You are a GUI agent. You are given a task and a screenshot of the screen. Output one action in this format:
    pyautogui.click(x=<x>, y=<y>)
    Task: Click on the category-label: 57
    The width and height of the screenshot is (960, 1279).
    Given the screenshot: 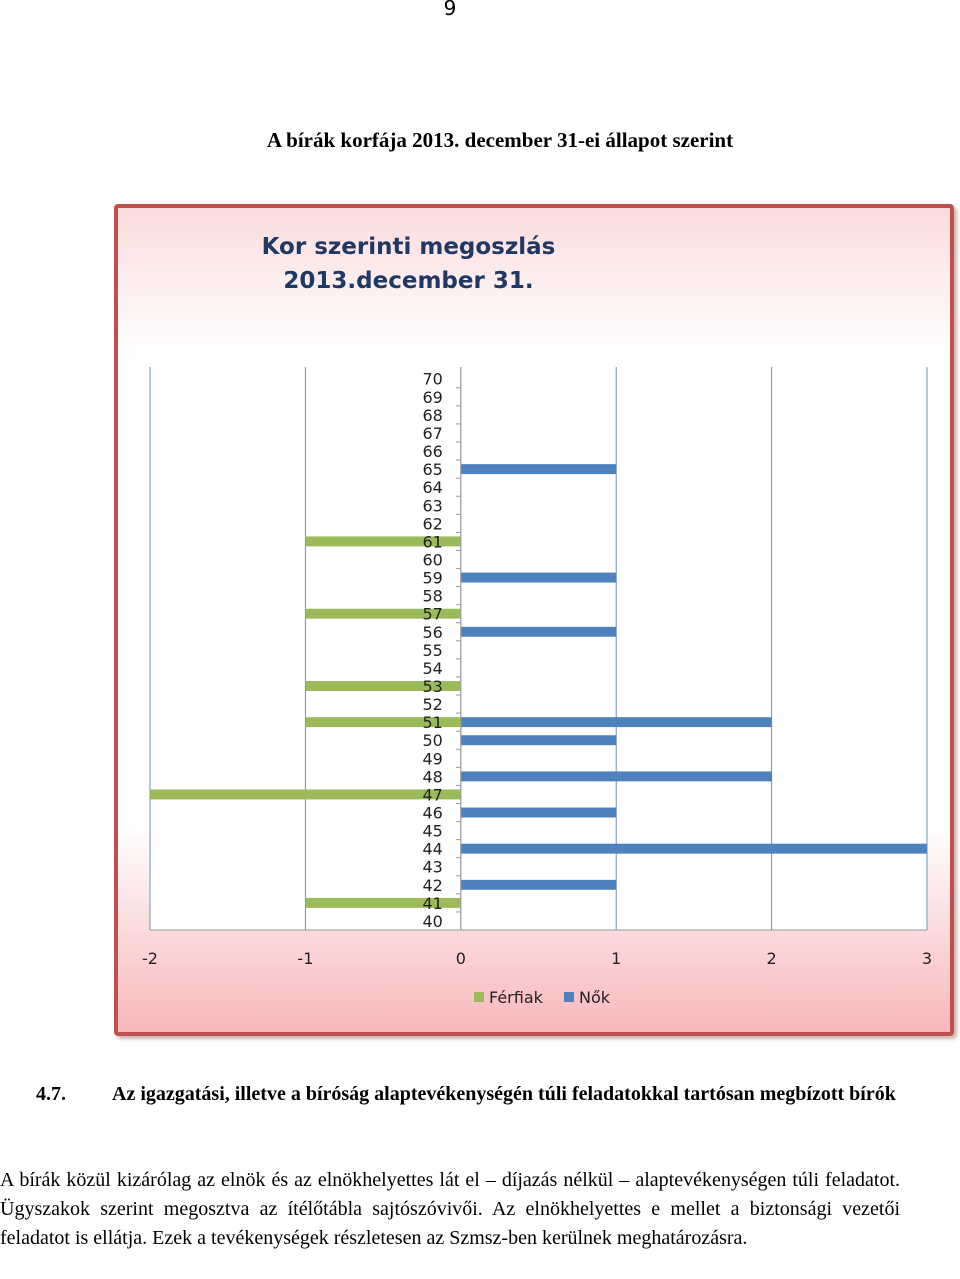 What is the action you would take?
    pyautogui.click(x=432, y=614)
    